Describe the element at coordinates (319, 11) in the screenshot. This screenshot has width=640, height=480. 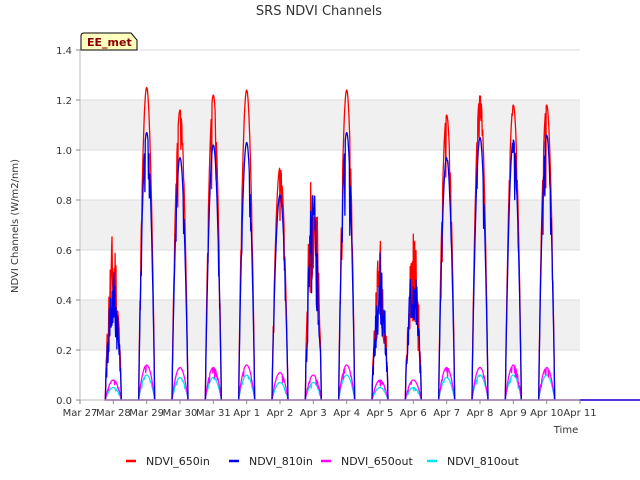
I see `chart-title: SRS NDVI Channels` at that location.